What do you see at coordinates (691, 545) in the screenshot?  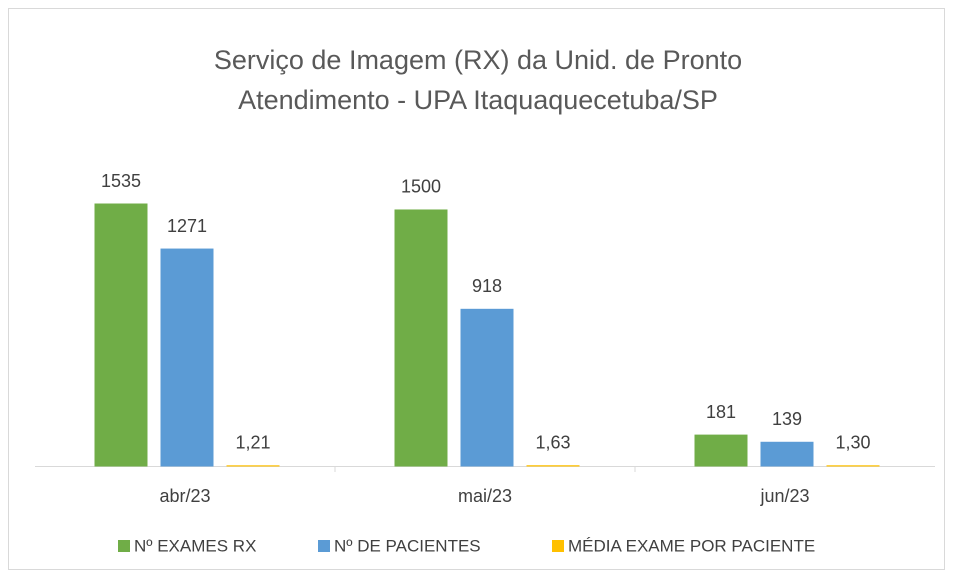 I see `legend-label: MÉDIA EXAME POR PACIENTE` at bounding box center [691, 545].